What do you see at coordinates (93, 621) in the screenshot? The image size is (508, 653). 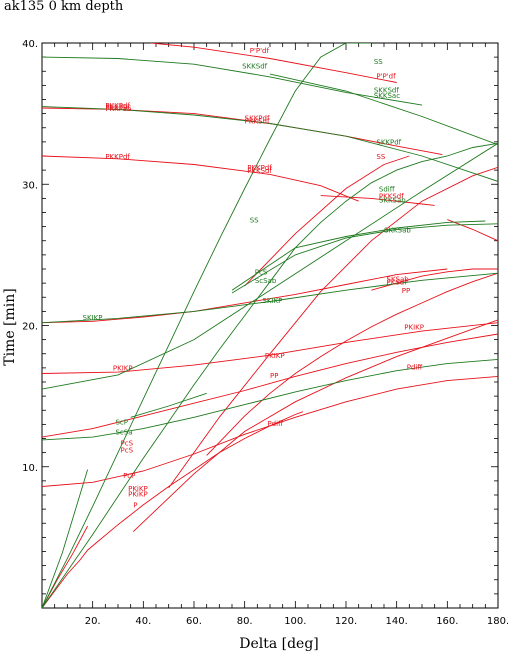 I see `x-tick-label: 20.` at bounding box center [93, 621].